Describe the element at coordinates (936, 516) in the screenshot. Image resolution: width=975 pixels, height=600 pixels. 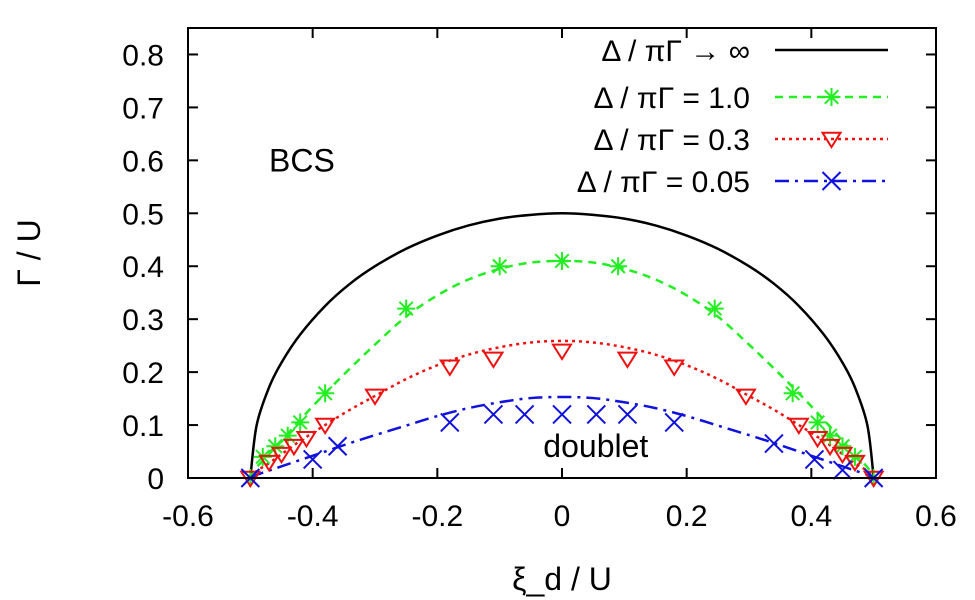
I see `x-tick-label: 0.6` at that location.